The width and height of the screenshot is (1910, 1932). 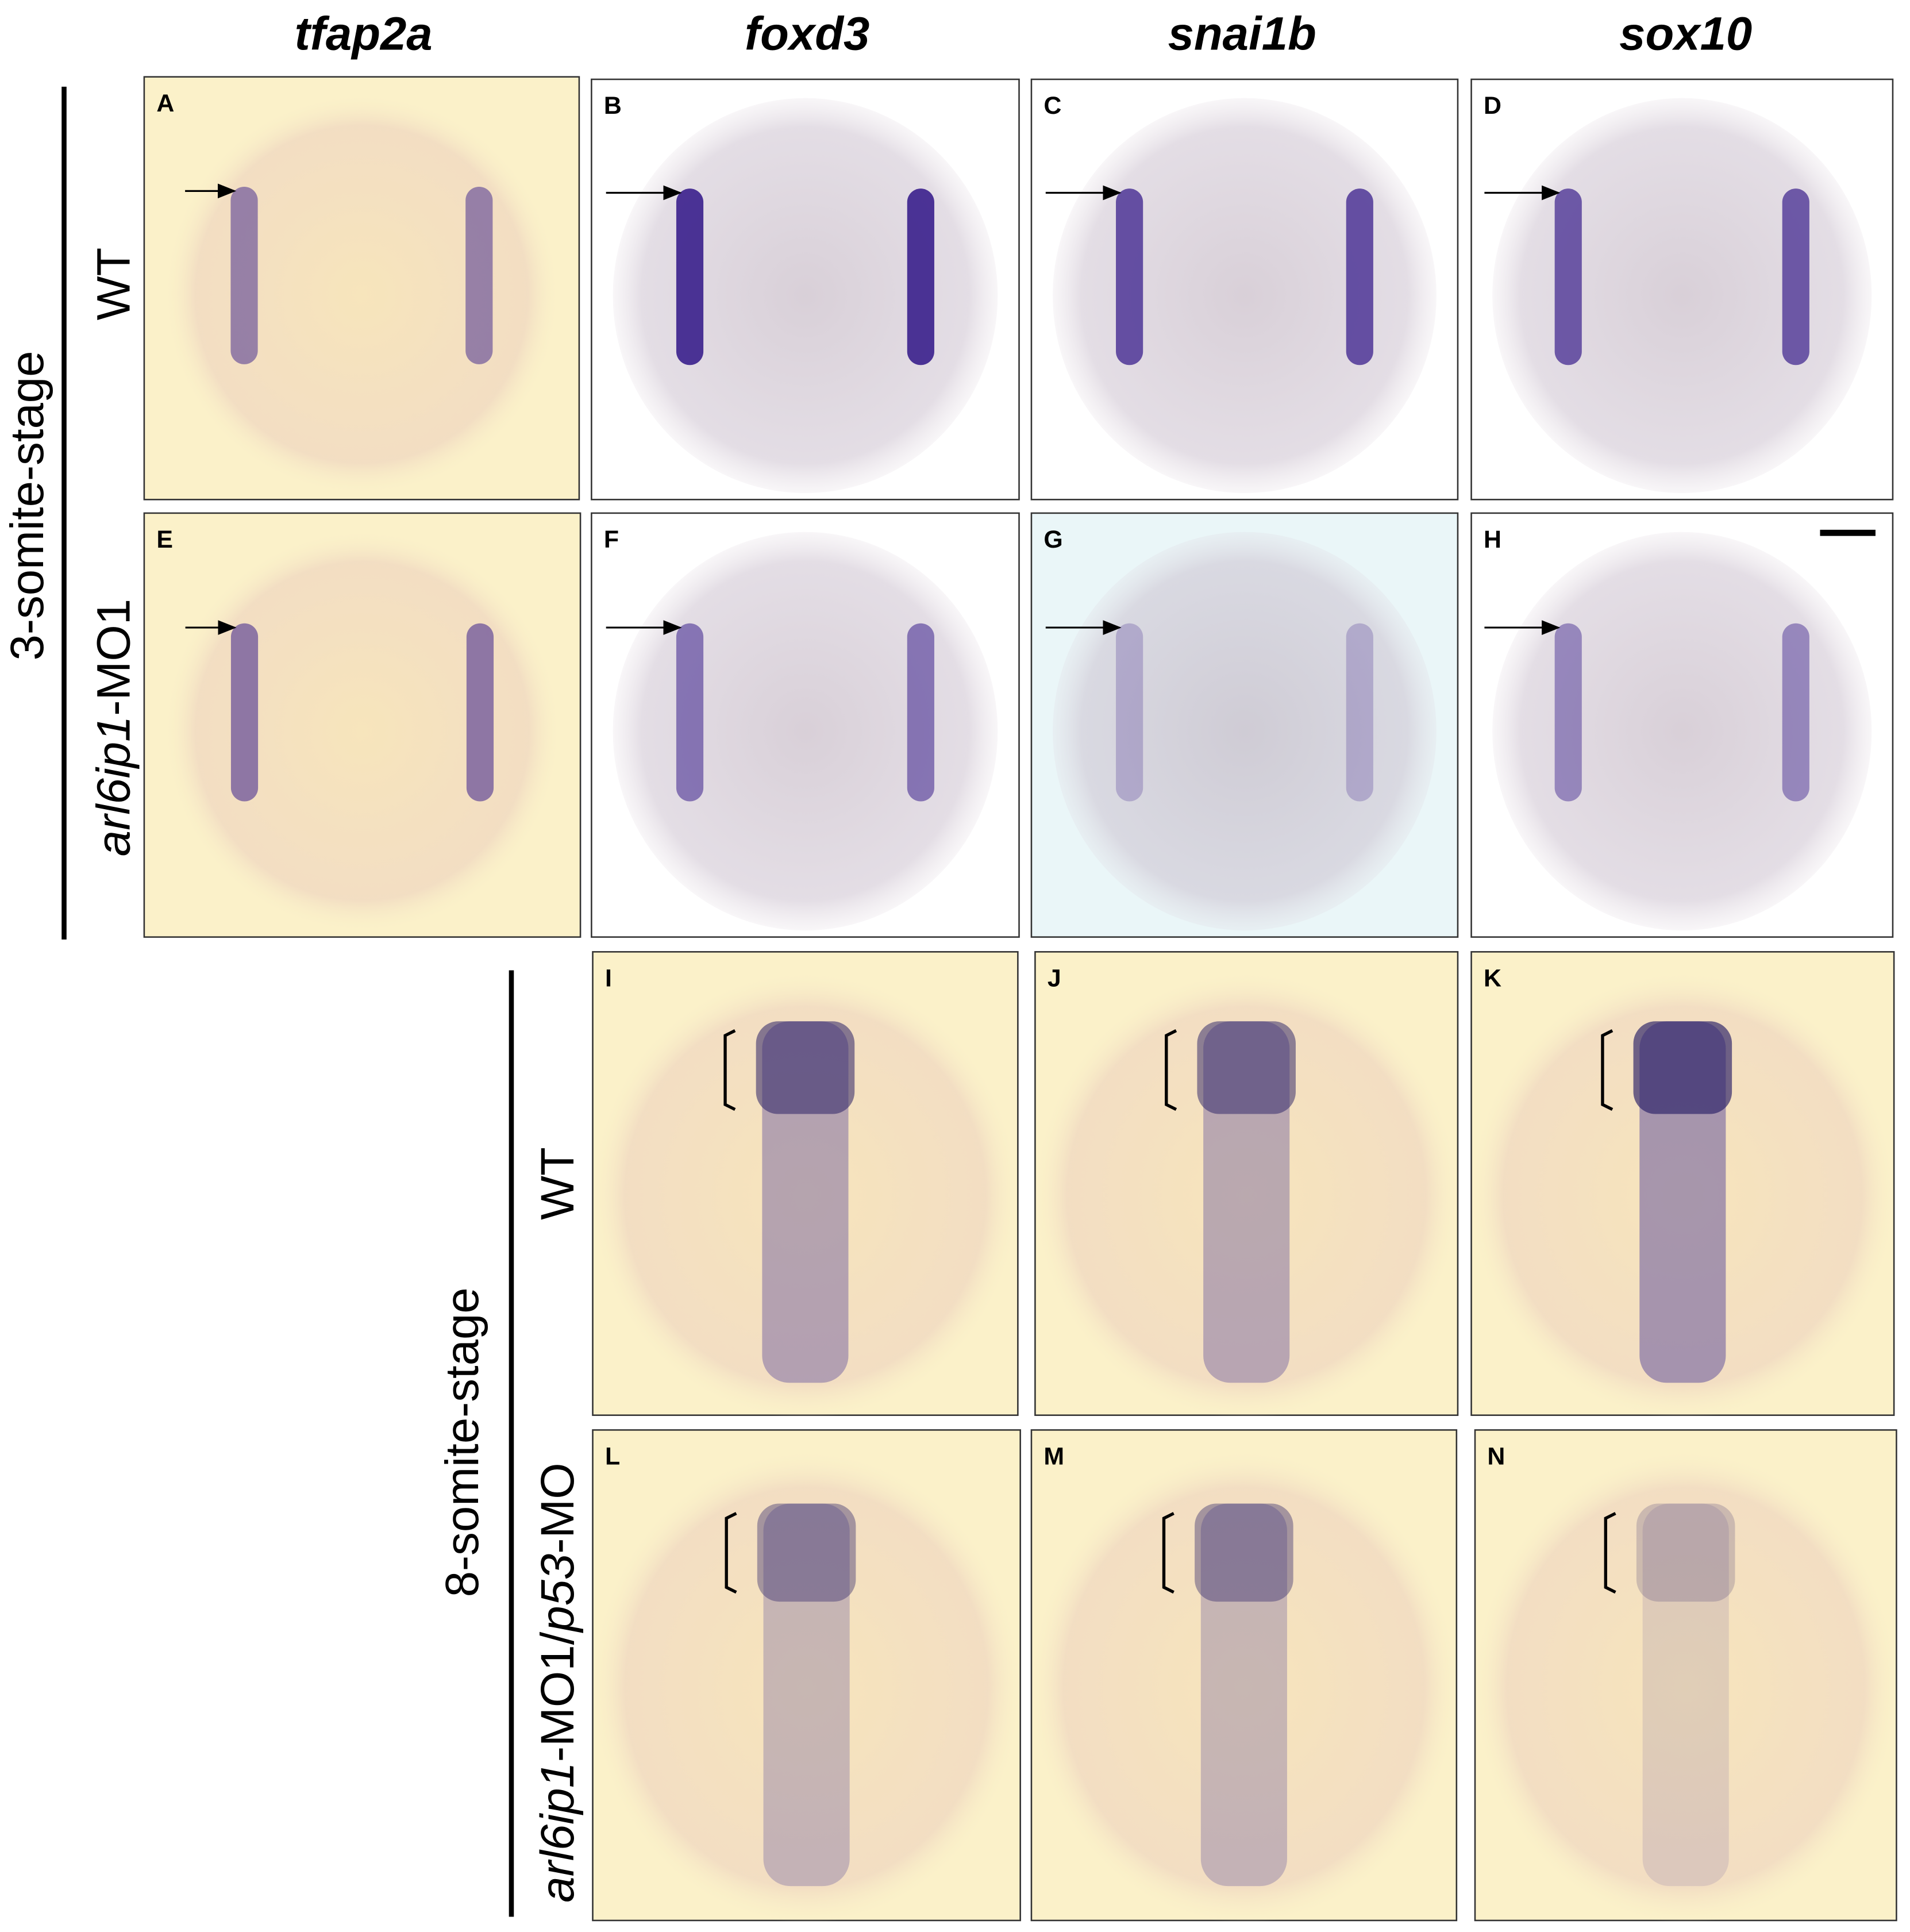 I want to click on stage-label: 8-somite-stage, so click(x=462, y=1442).